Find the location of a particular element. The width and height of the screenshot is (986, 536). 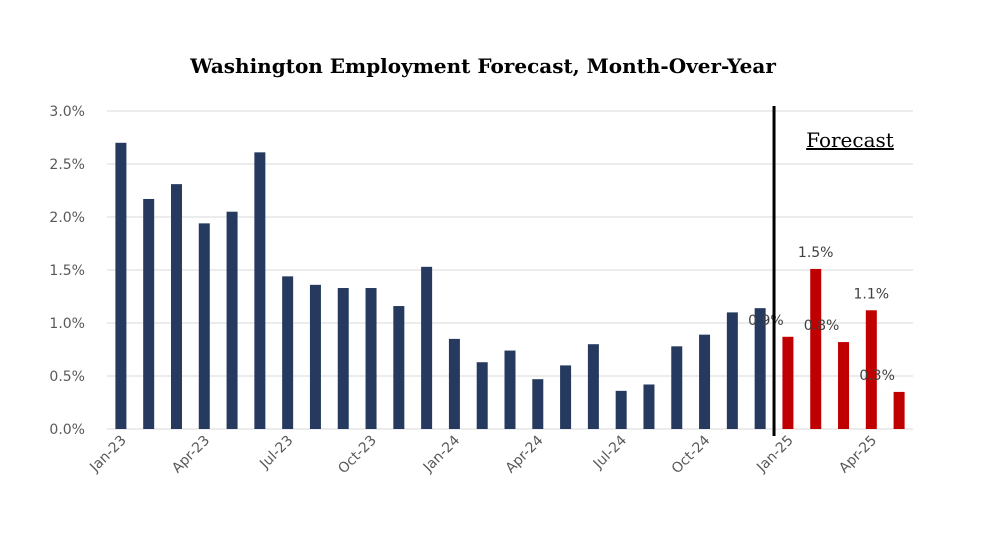

forecast-data-label: 0.3% is located at coordinates (877, 376).